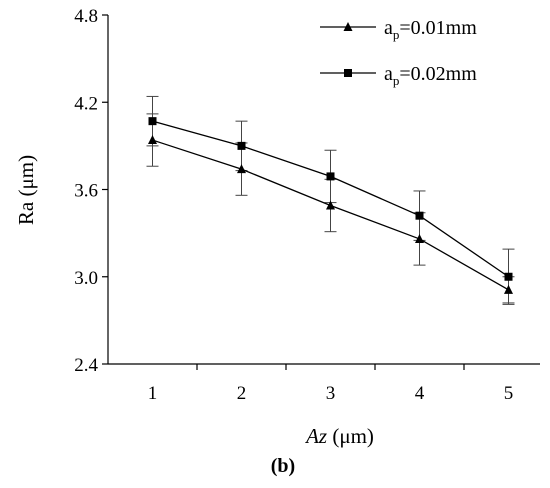  I want to click on legend-label-1-rest: =0.01mm, so click(438, 28).